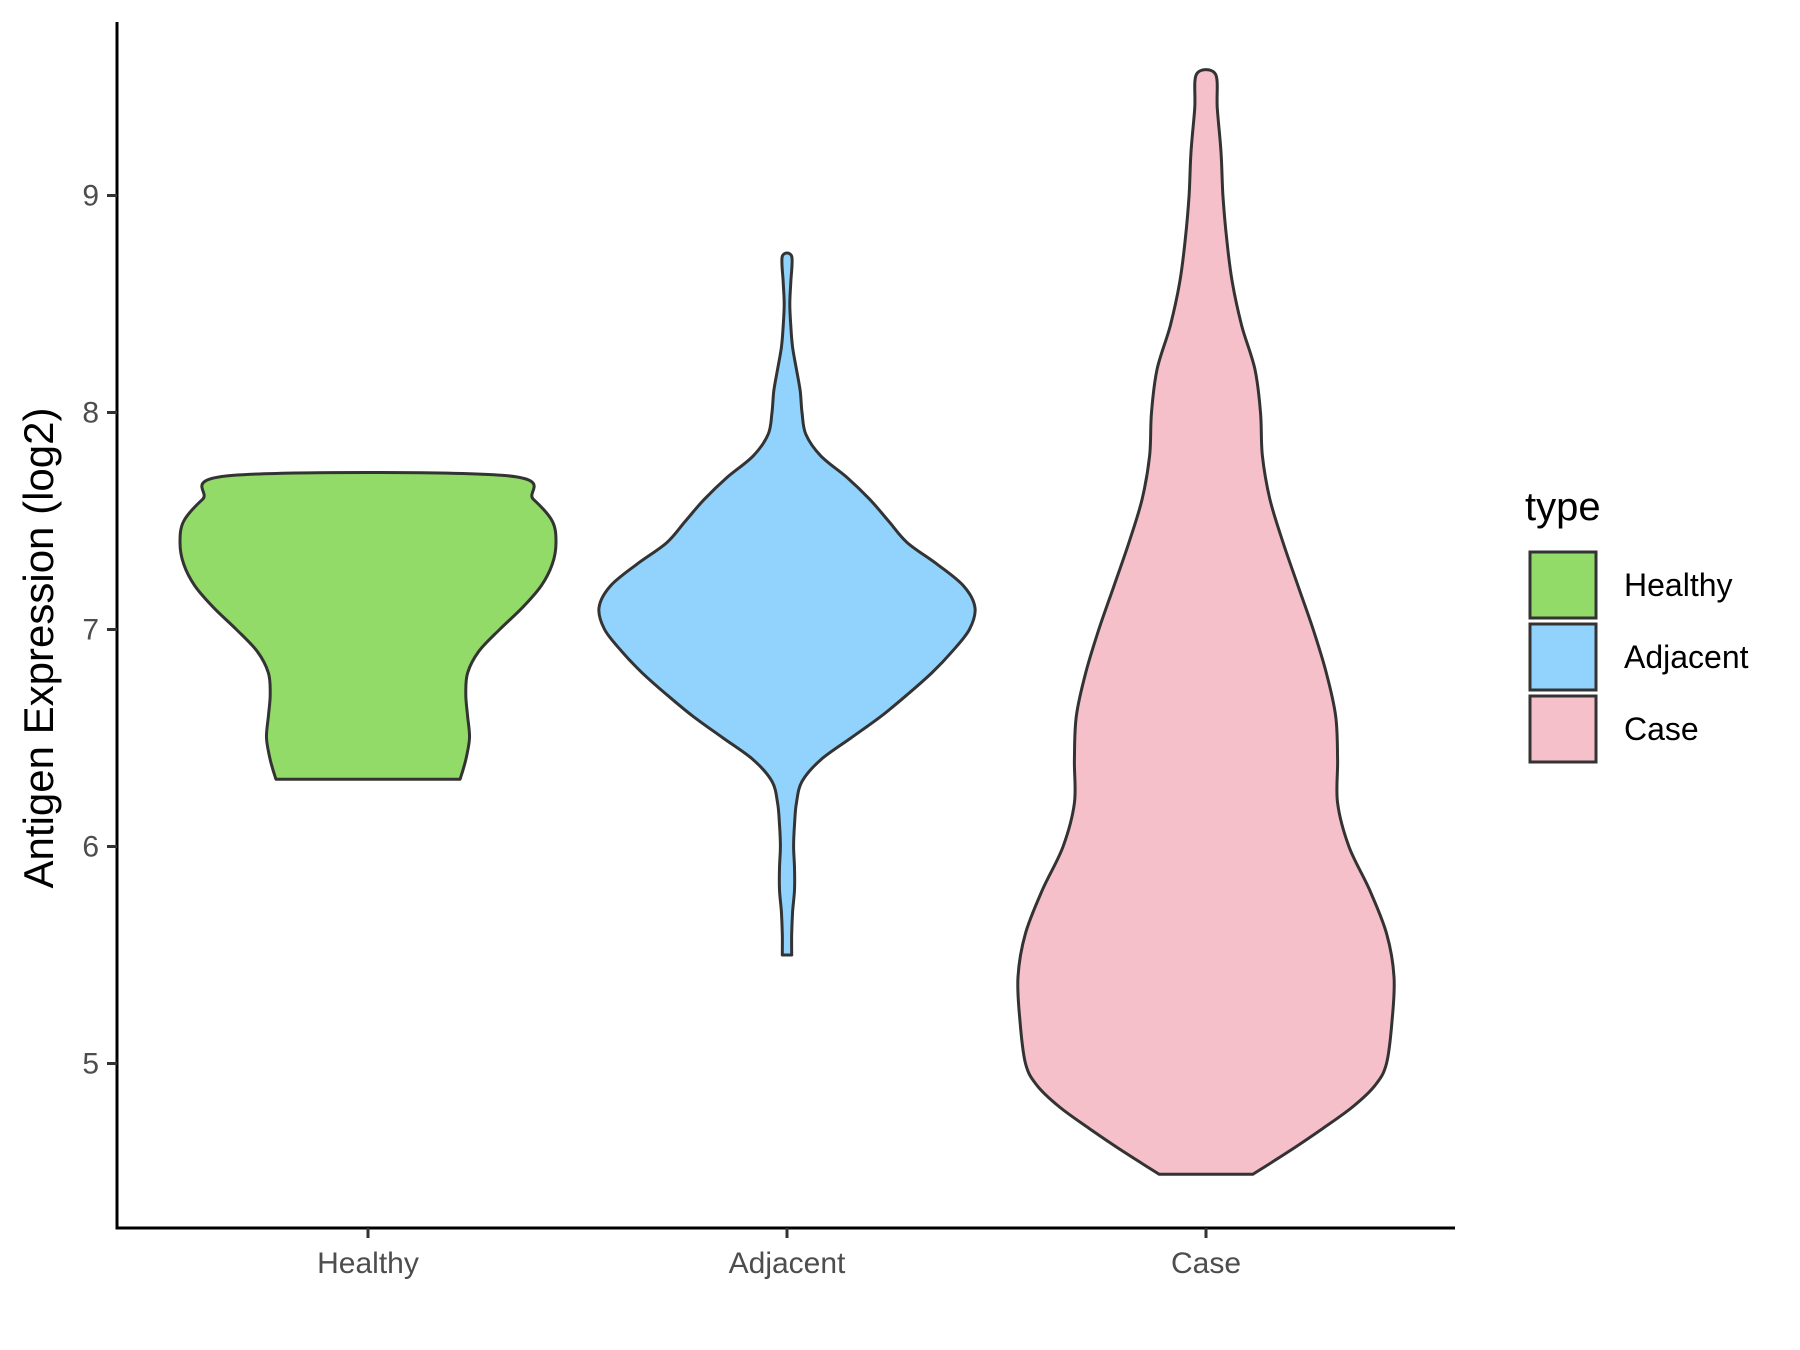 The height and width of the screenshot is (1350, 1800). What do you see at coordinates (90, 413) in the screenshot?
I see `y-tick-label: 8` at bounding box center [90, 413].